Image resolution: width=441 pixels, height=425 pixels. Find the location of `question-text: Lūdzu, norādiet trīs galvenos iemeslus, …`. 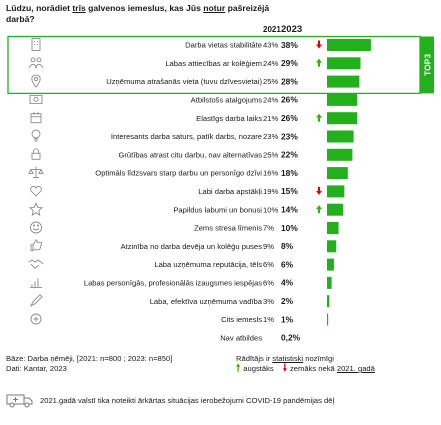

question-text: Lūdzu, norādiet trīs galvenos iemeslus, … is located at coordinates (141, 13).